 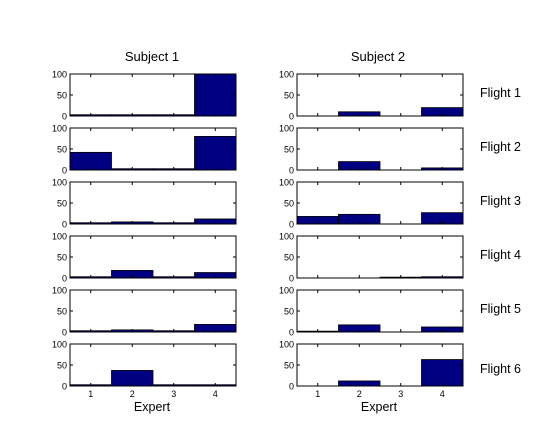 What do you see at coordinates (500, 201) in the screenshot?
I see `row-label-flight-3: Flight 3` at bounding box center [500, 201].